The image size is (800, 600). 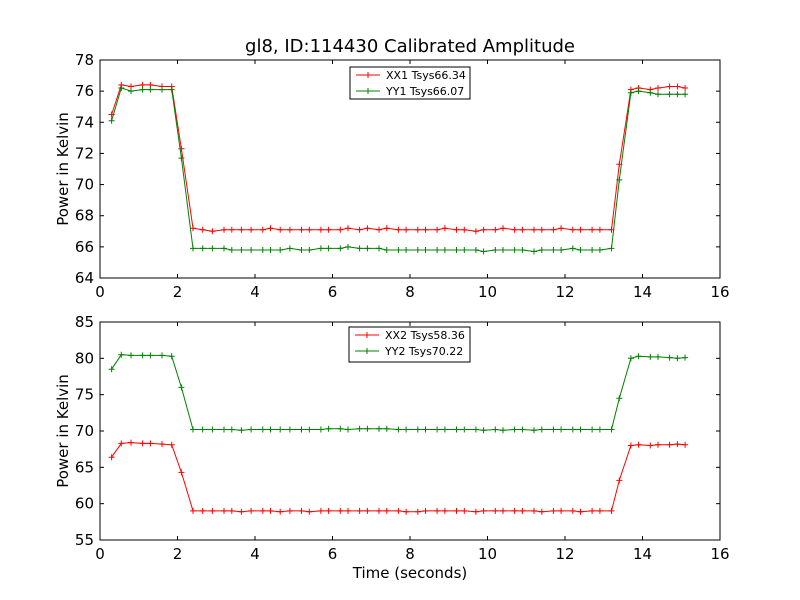 I want to click on y-axis-label: Power in Kelvin, so click(x=63, y=169).